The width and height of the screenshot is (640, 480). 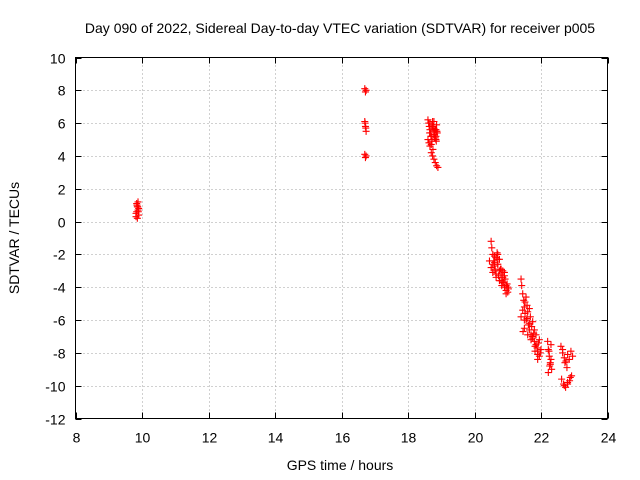 I want to click on x-tick-label: 12, so click(x=210, y=438).